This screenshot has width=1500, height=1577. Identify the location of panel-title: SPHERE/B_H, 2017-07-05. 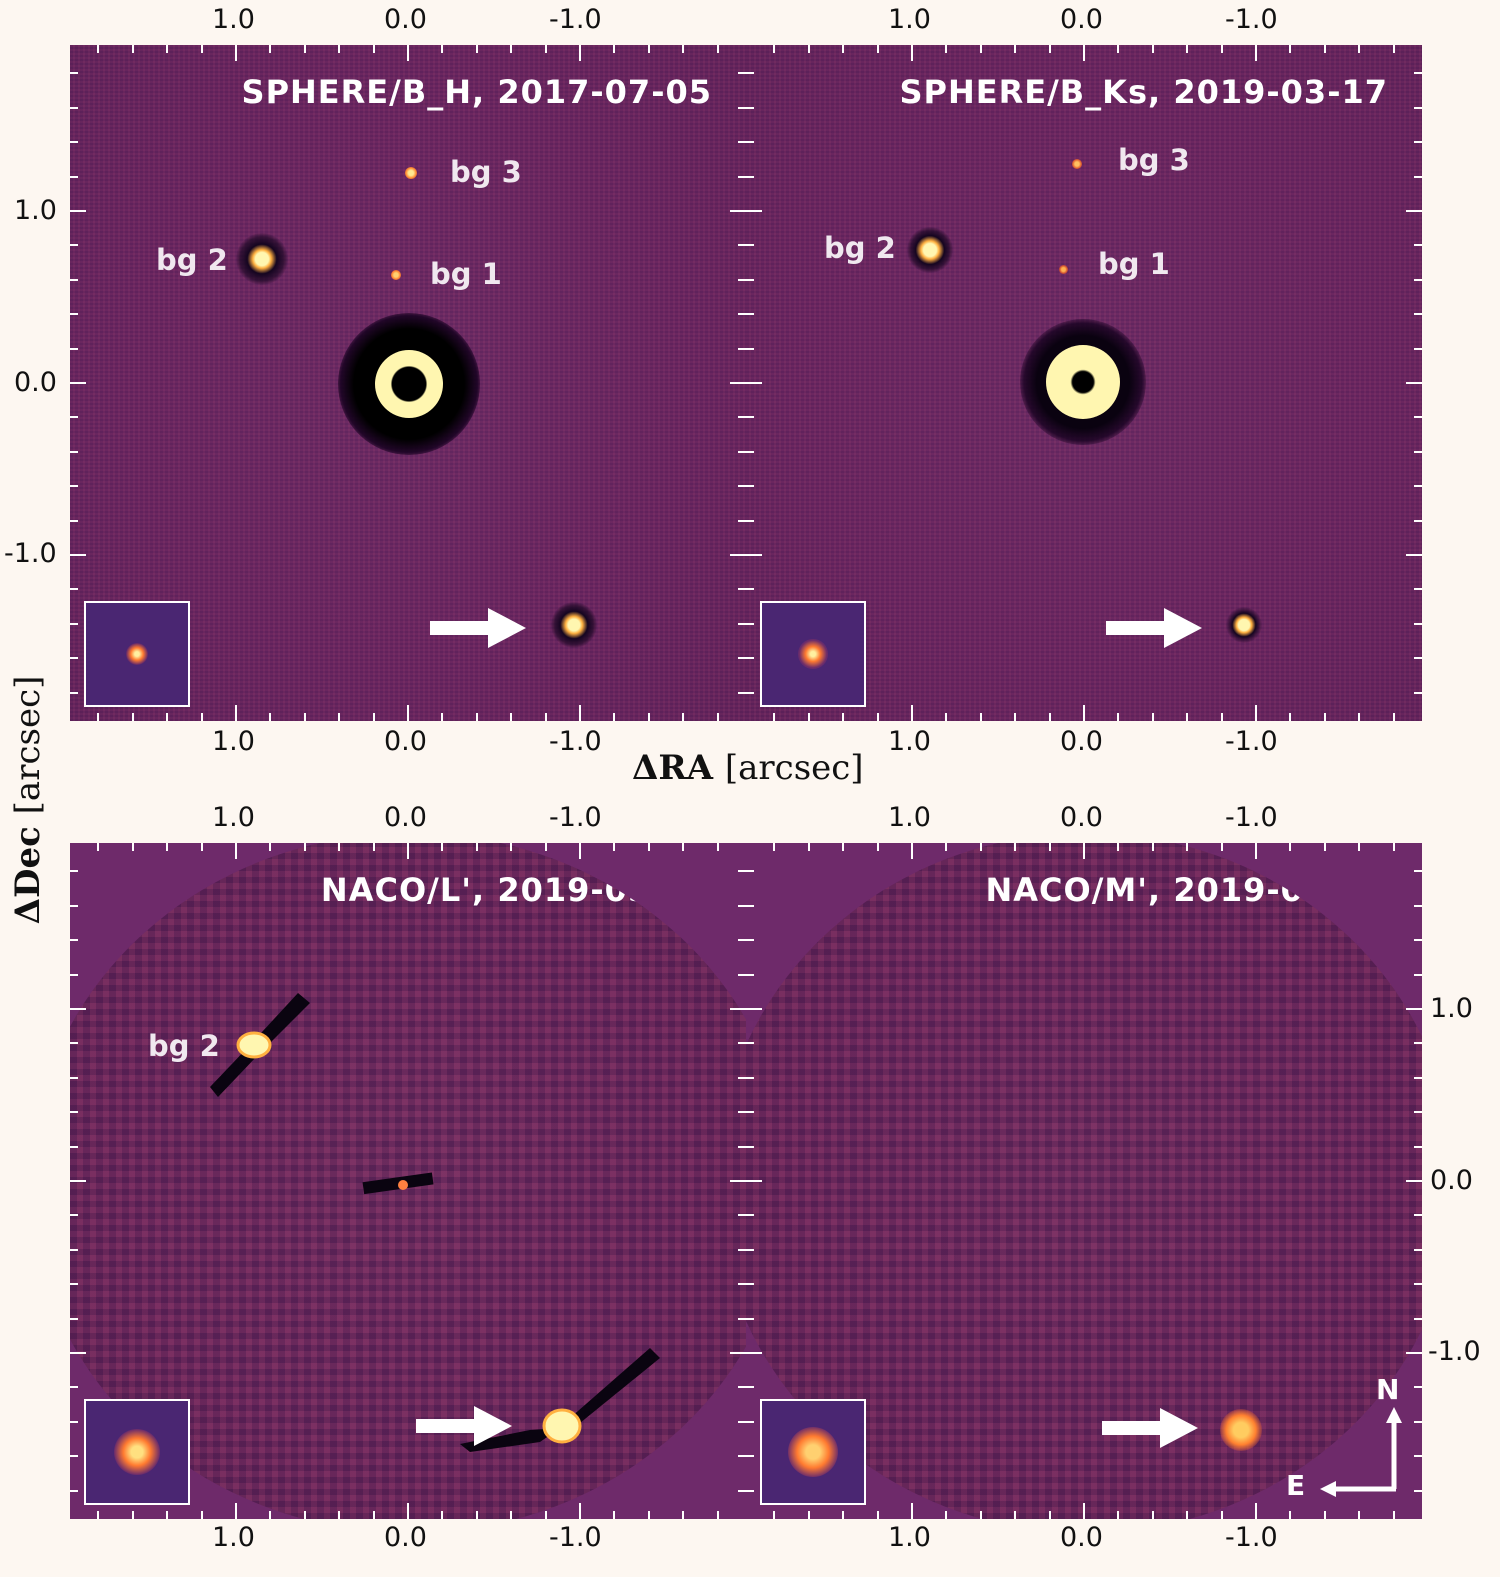
(476, 92).